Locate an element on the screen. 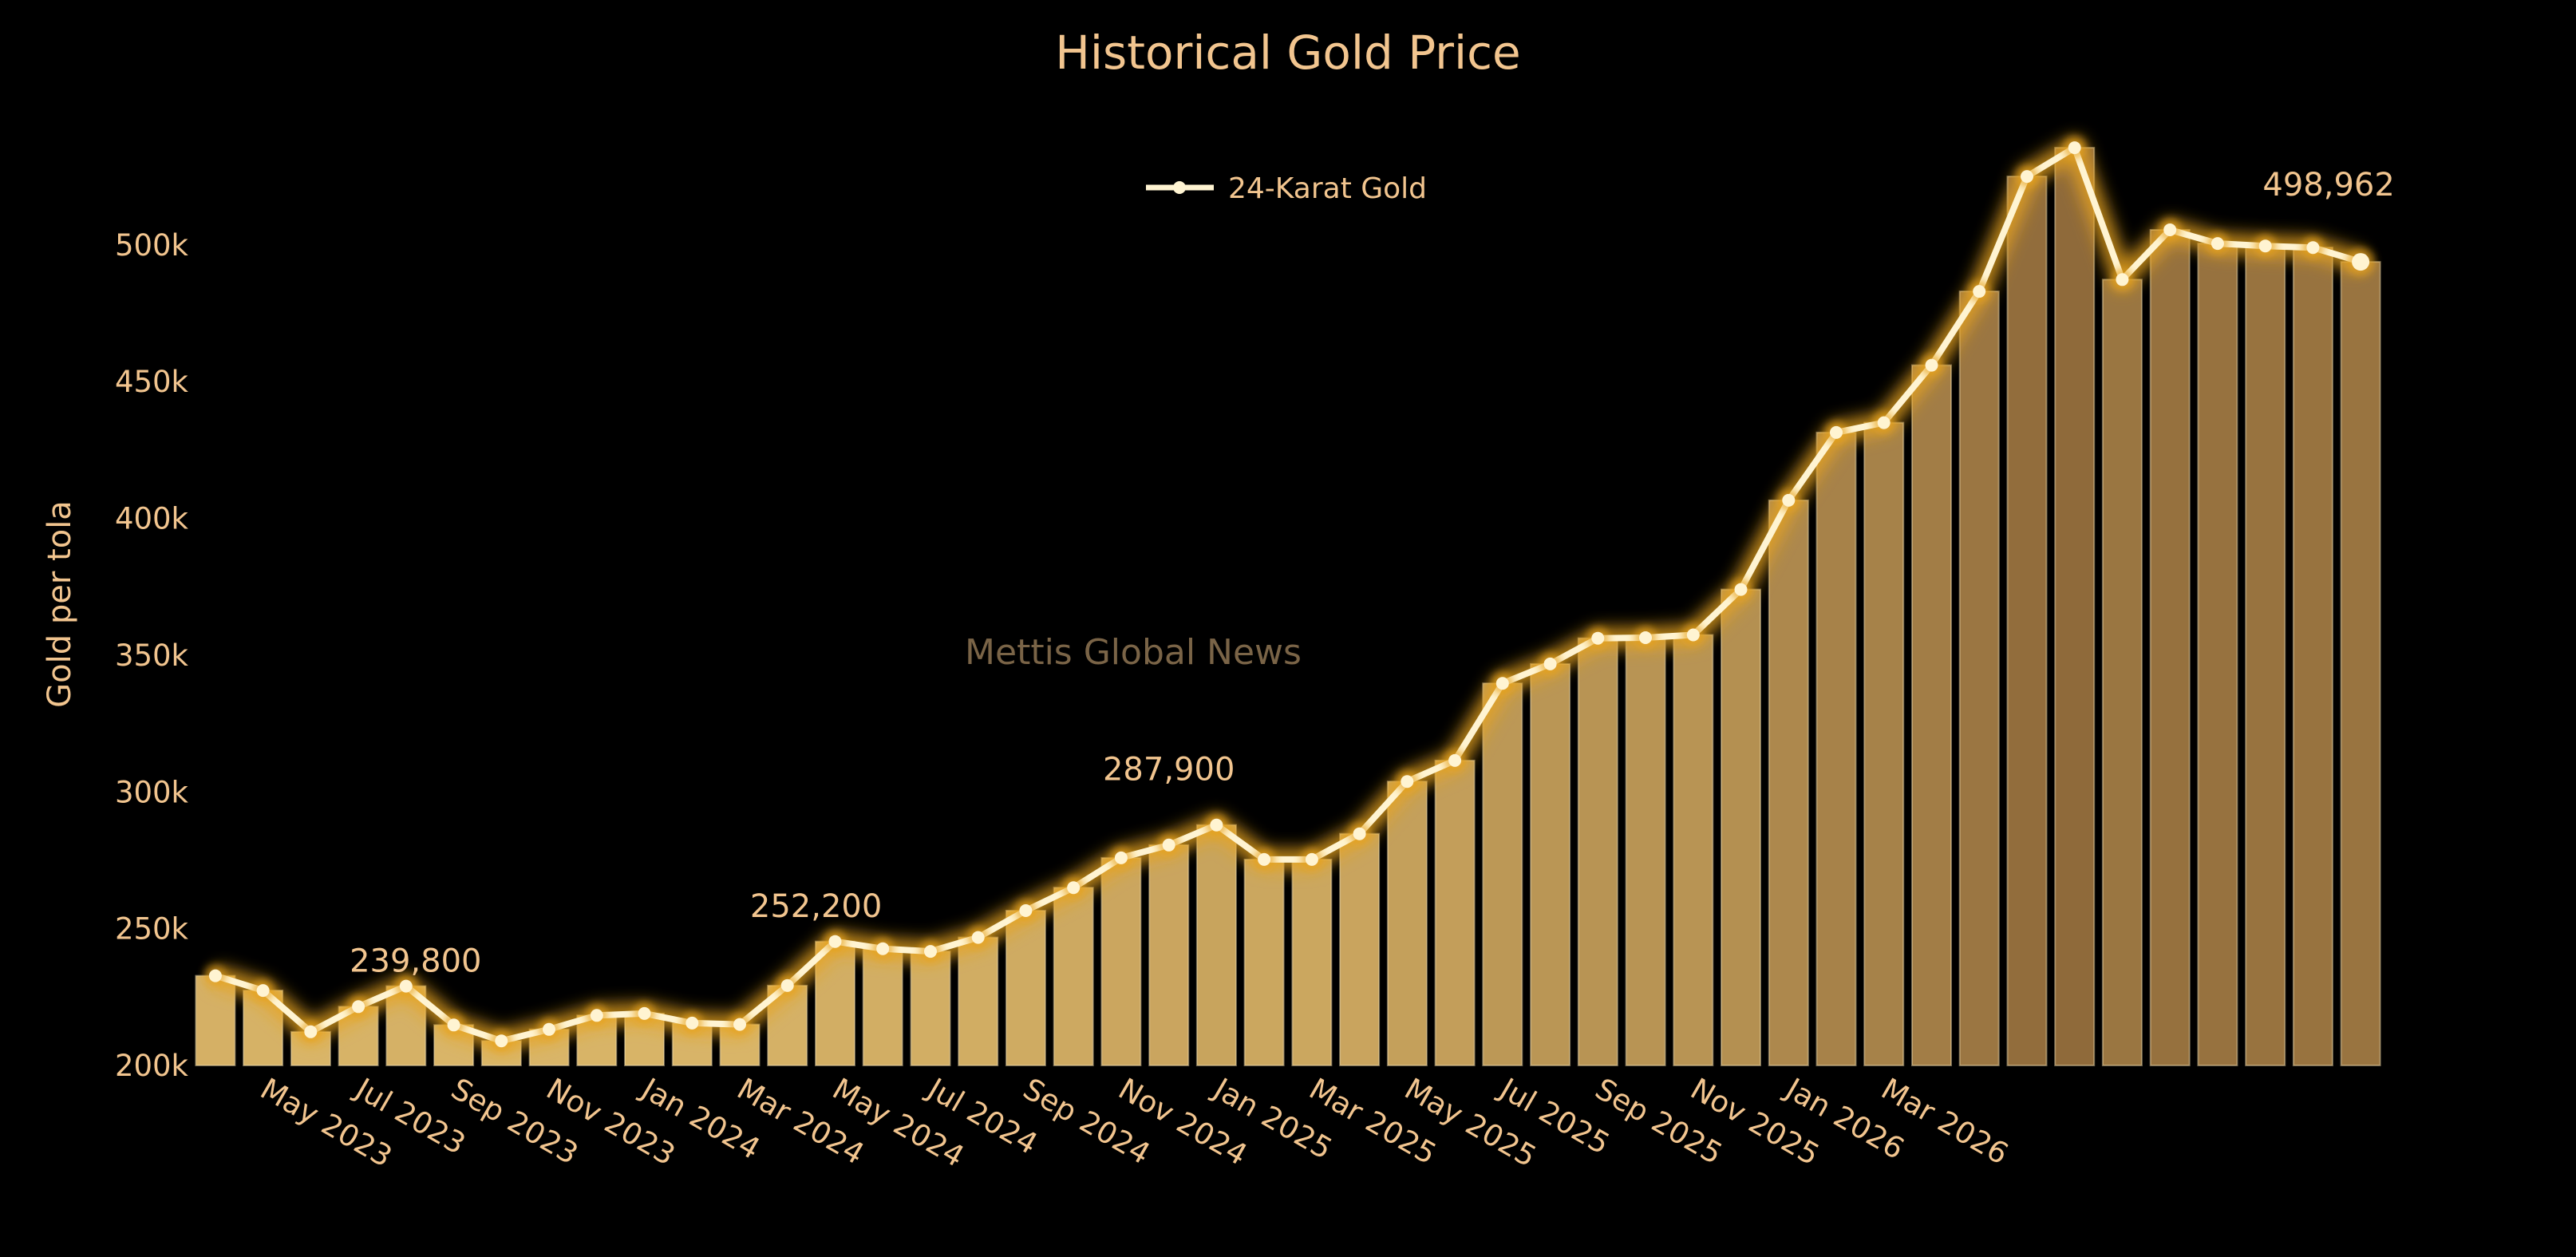 This screenshot has width=2576, height=1257. y-axis-label: Gold per tola is located at coordinates (59, 604).